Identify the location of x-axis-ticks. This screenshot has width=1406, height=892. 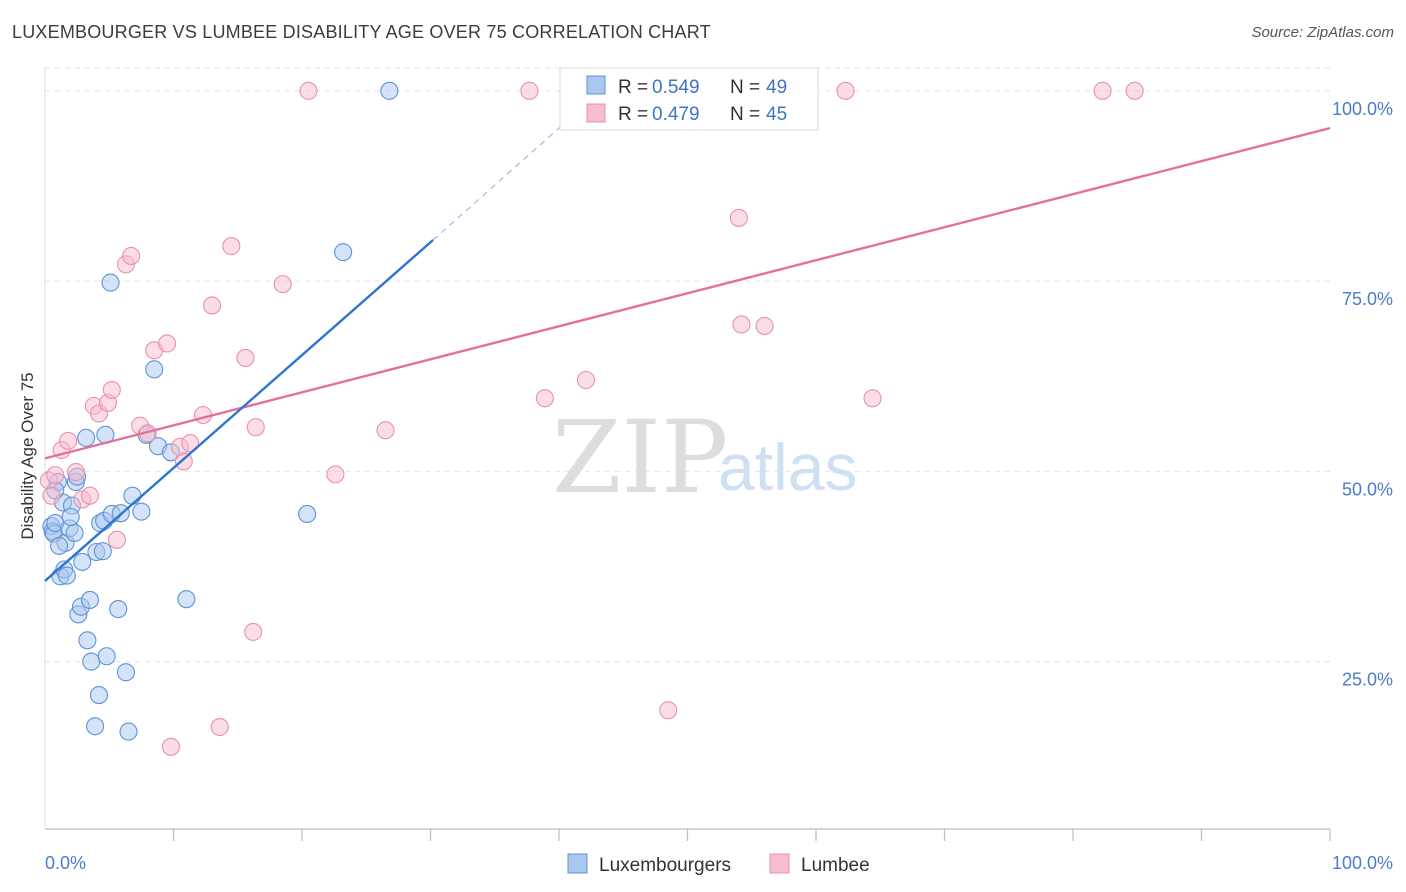
(751, 835).